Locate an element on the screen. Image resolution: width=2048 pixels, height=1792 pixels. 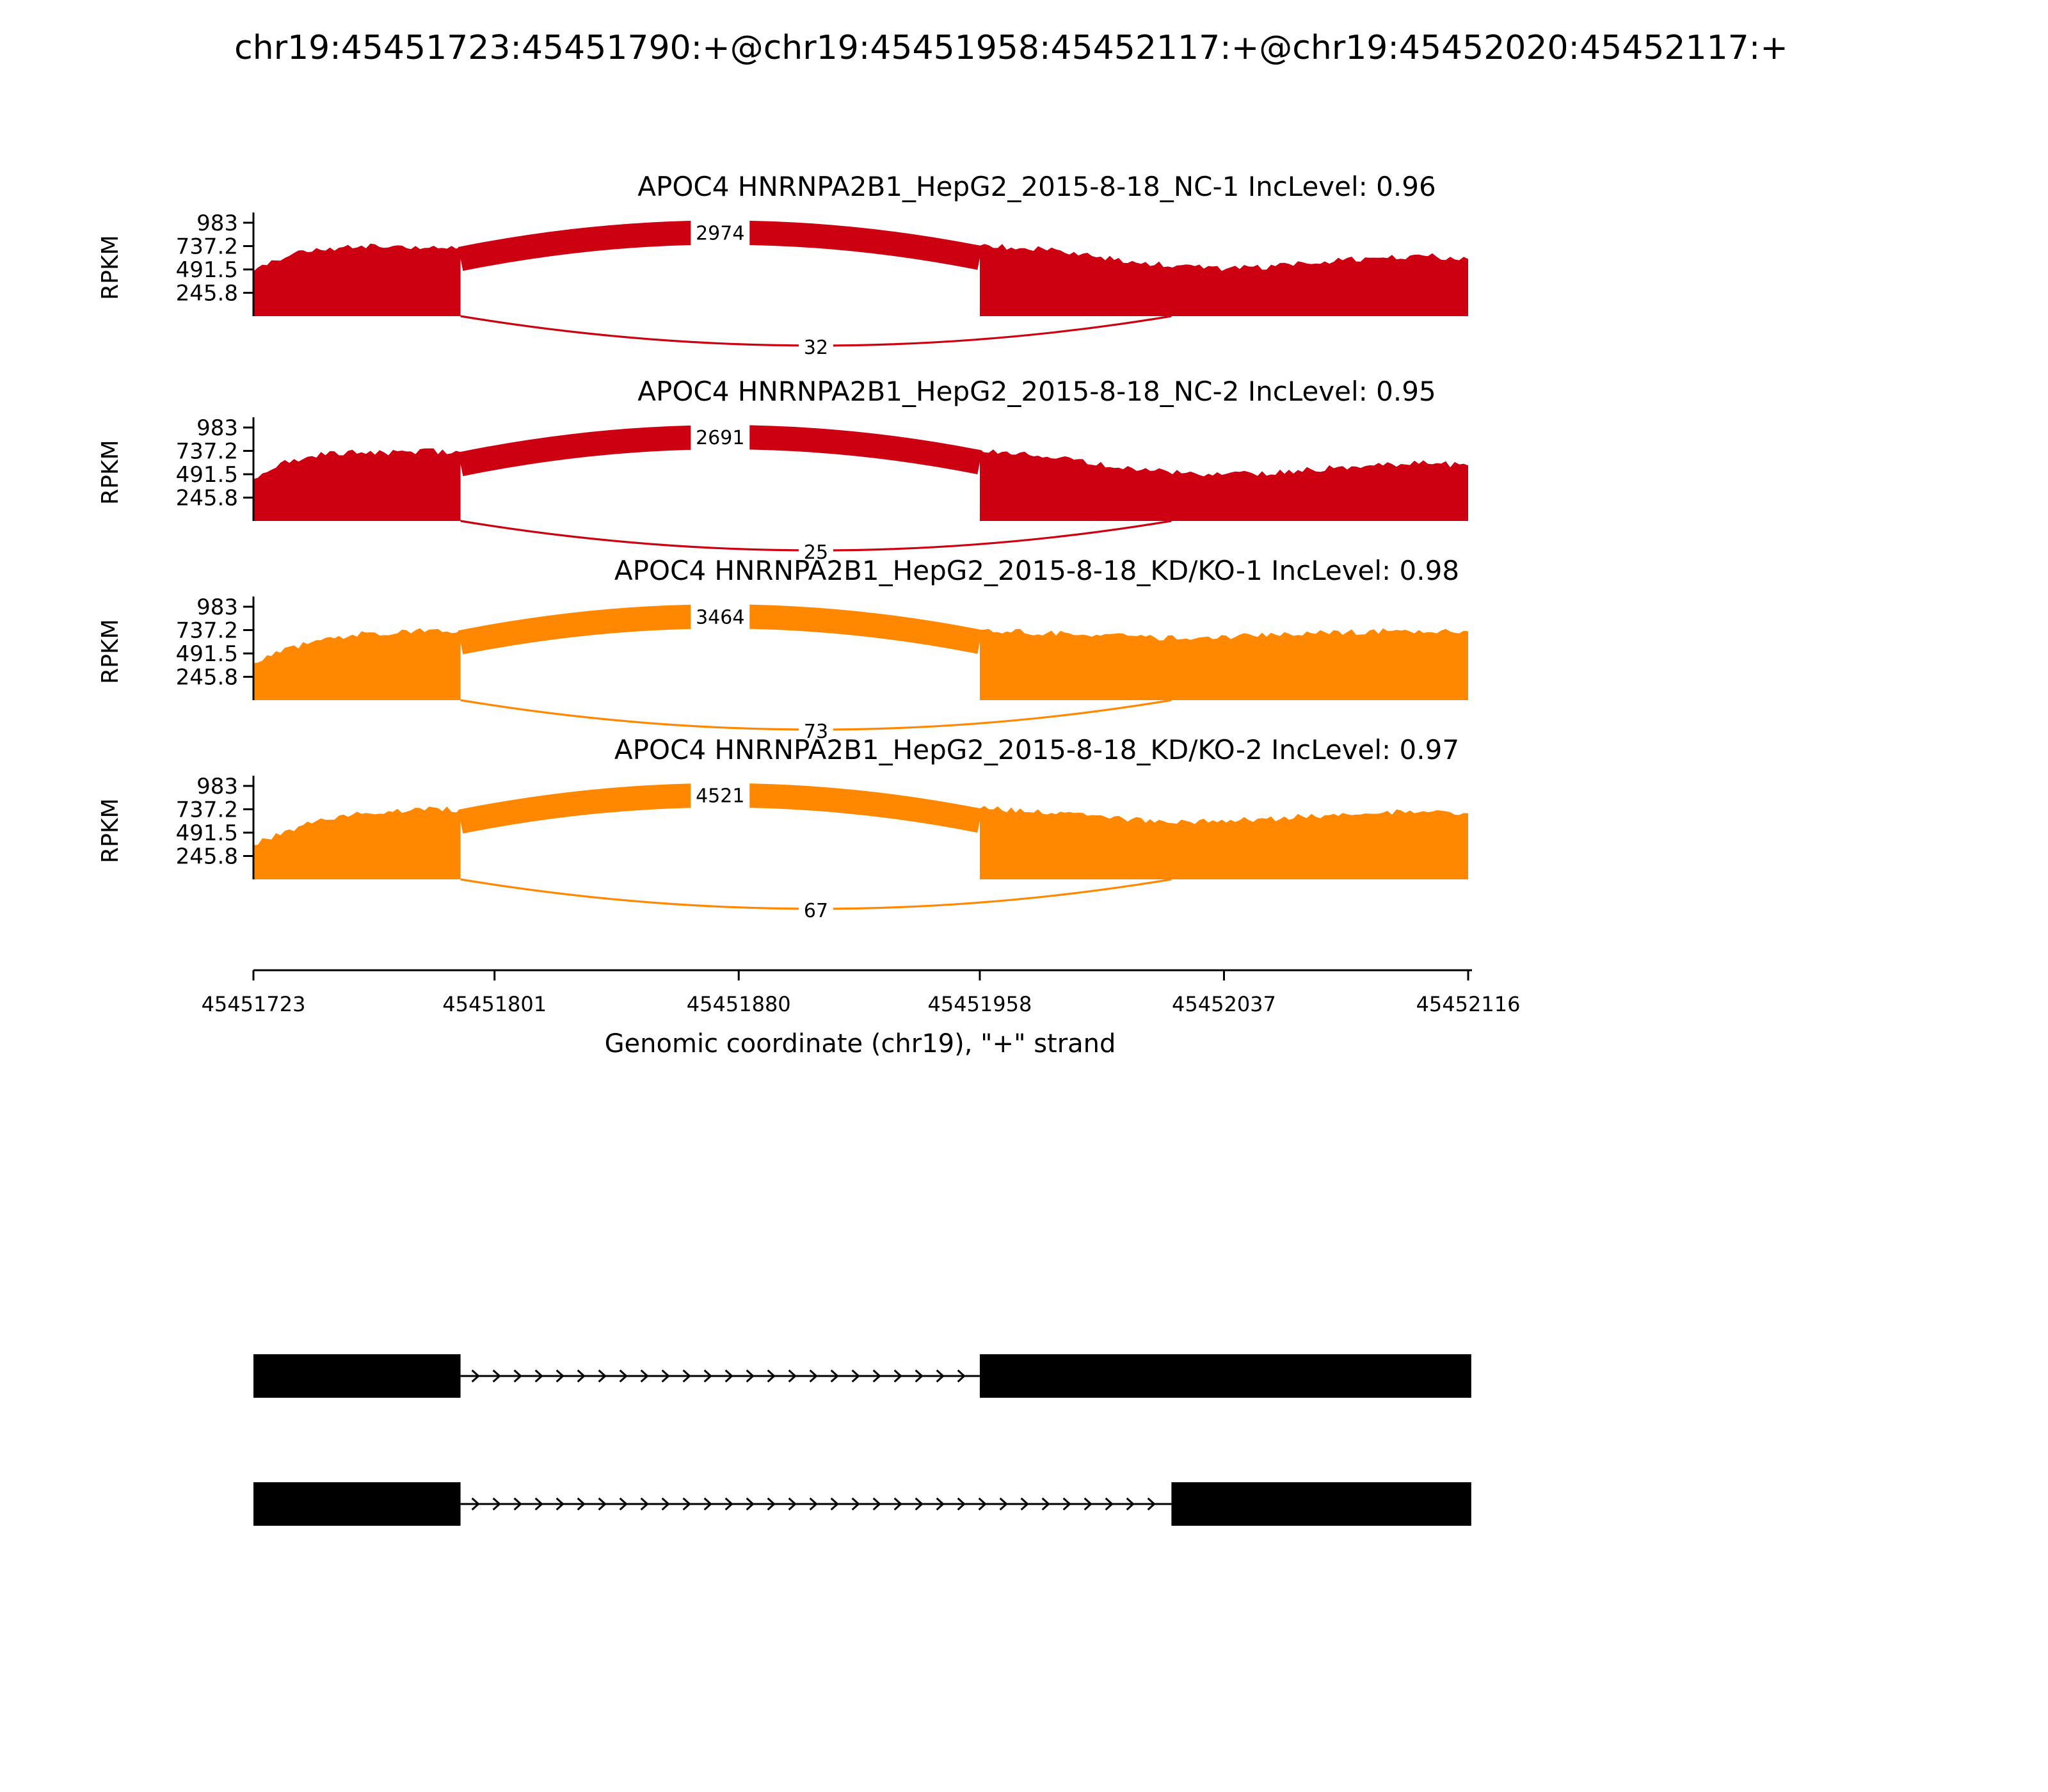
skipping-junction-count: 67 is located at coordinates (816, 911).